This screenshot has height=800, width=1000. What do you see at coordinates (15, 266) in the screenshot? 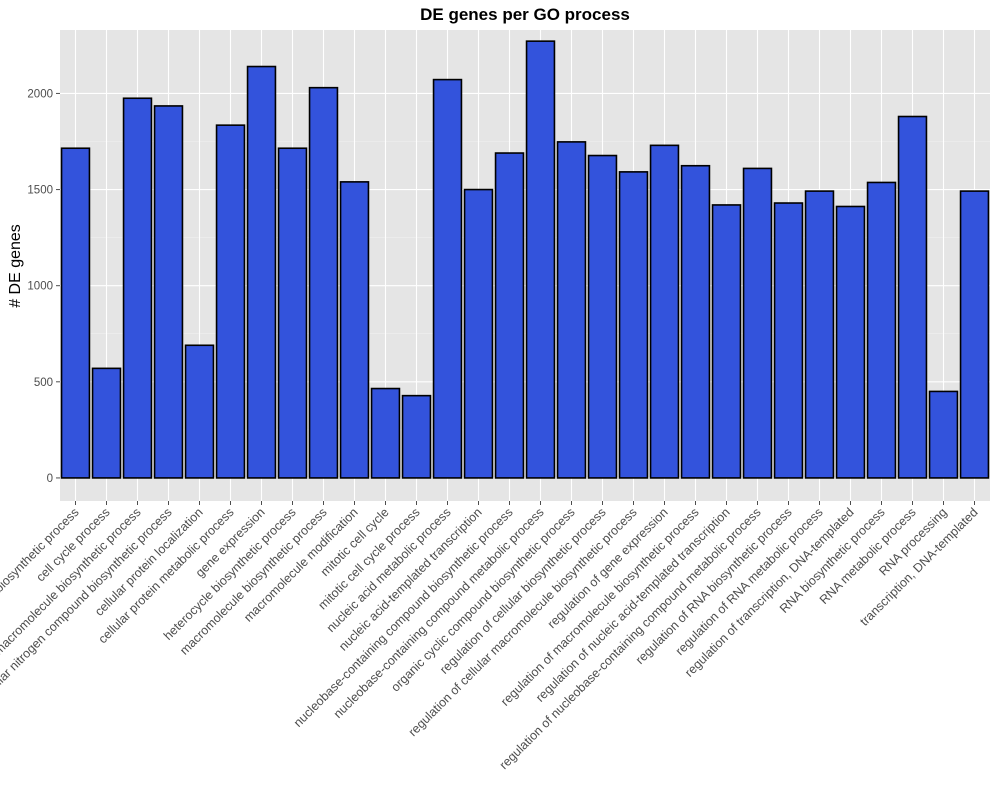
I see `y-axis-label: # DE genes` at bounding box center [15, 266].